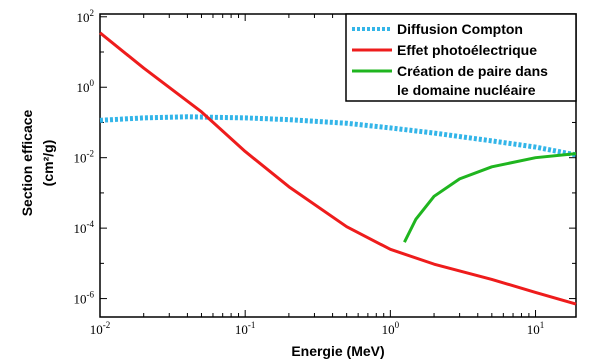 The width and height of the screenshot is (590, 363). I want to click on x-tick-label: 10⁻¹, so click(245, 328).